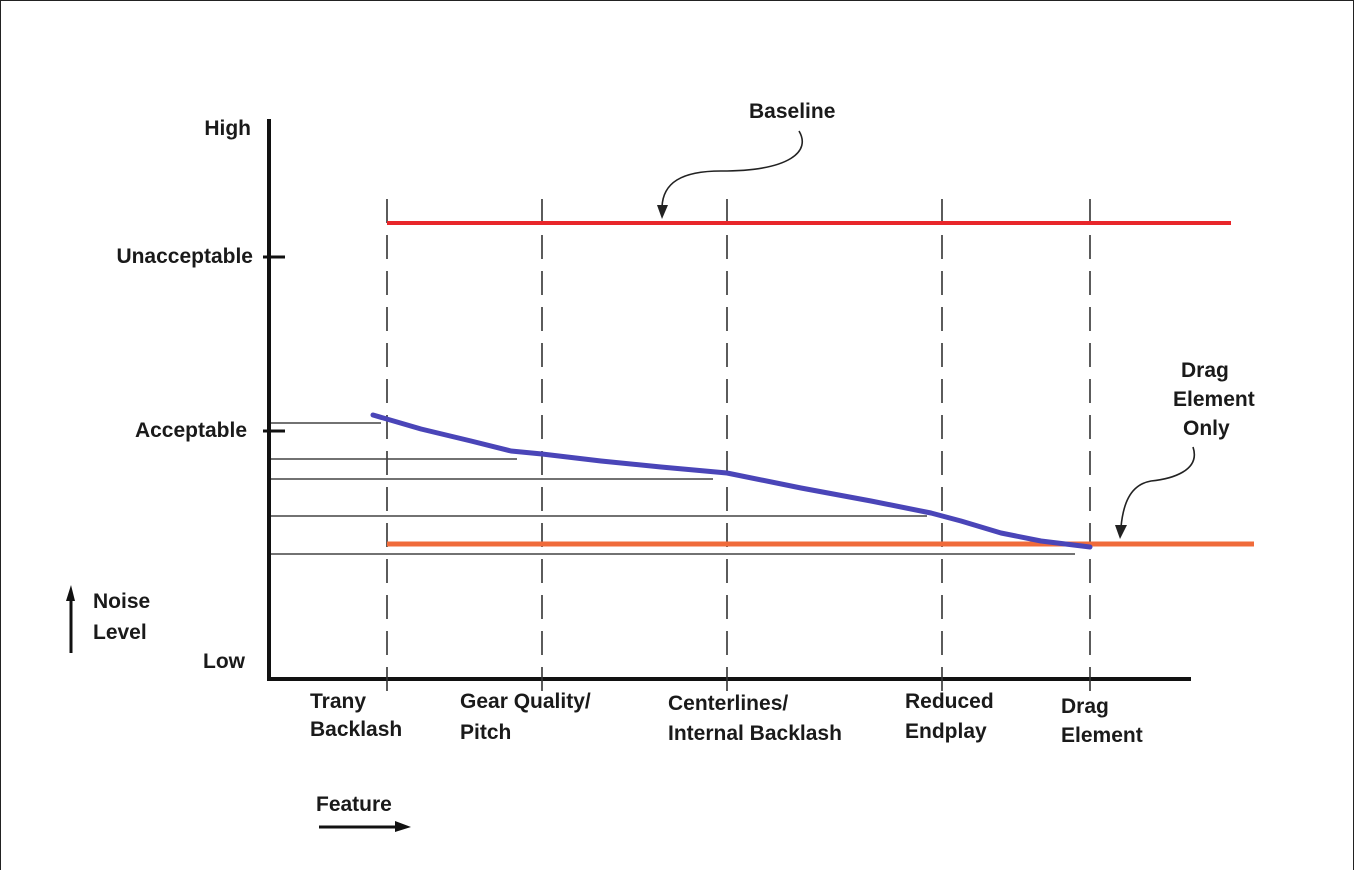  I want to click on baseline-label: Baseline, so click(792, 111).